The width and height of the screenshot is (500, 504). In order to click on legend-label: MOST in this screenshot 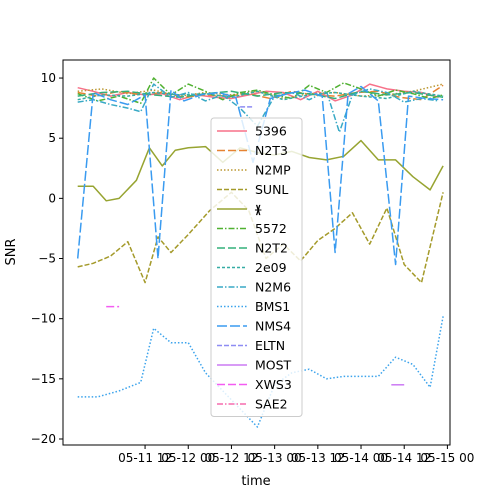, I will do `click(273, 365)`.